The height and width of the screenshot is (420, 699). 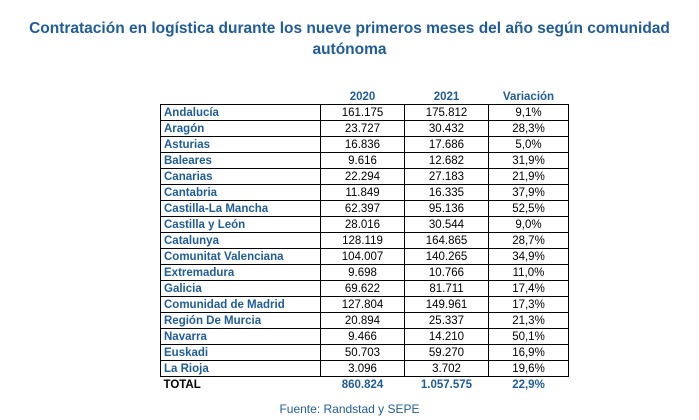 I want to click on table-row: Canarias 22.294 27.183 21,9%, so click(x=364, y=176).